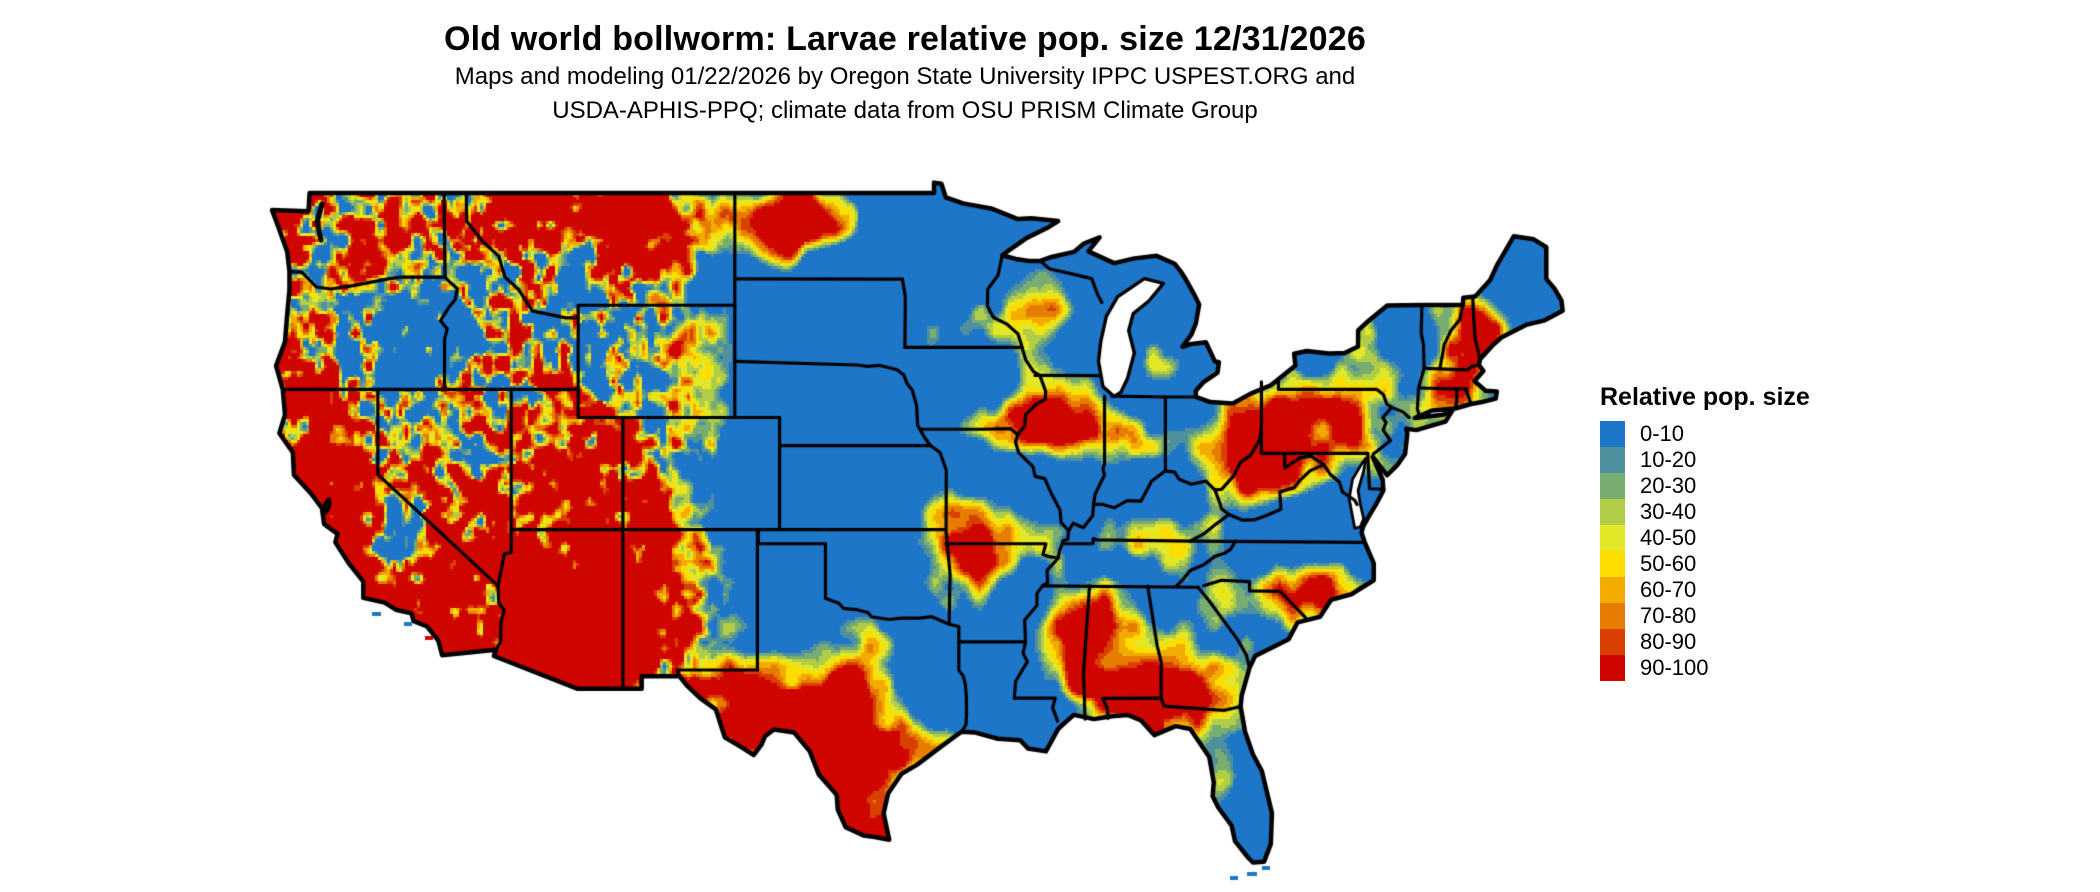 The image size is (2100, 892). I want to click on legend-row: 80-90, so click(1730, 642).